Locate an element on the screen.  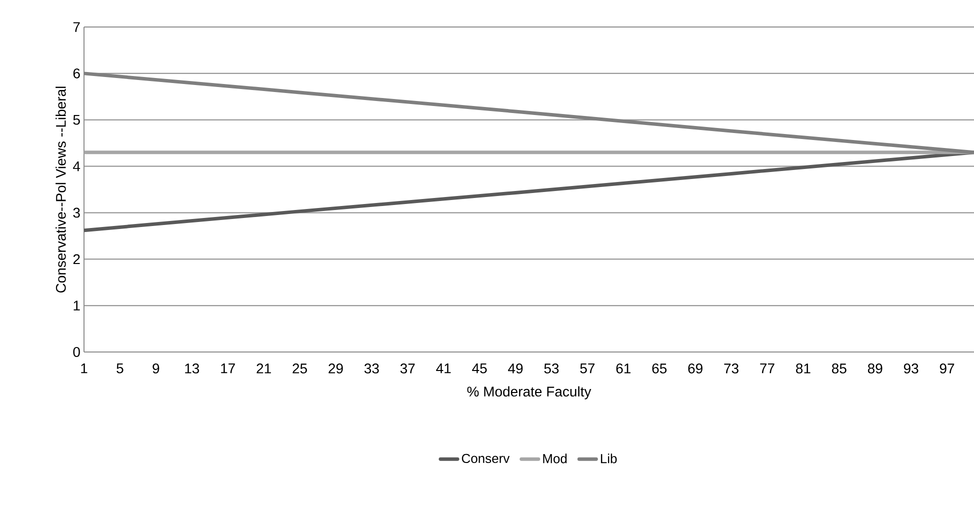
x-tick-label: 85 is located at coordinates (839, 369).